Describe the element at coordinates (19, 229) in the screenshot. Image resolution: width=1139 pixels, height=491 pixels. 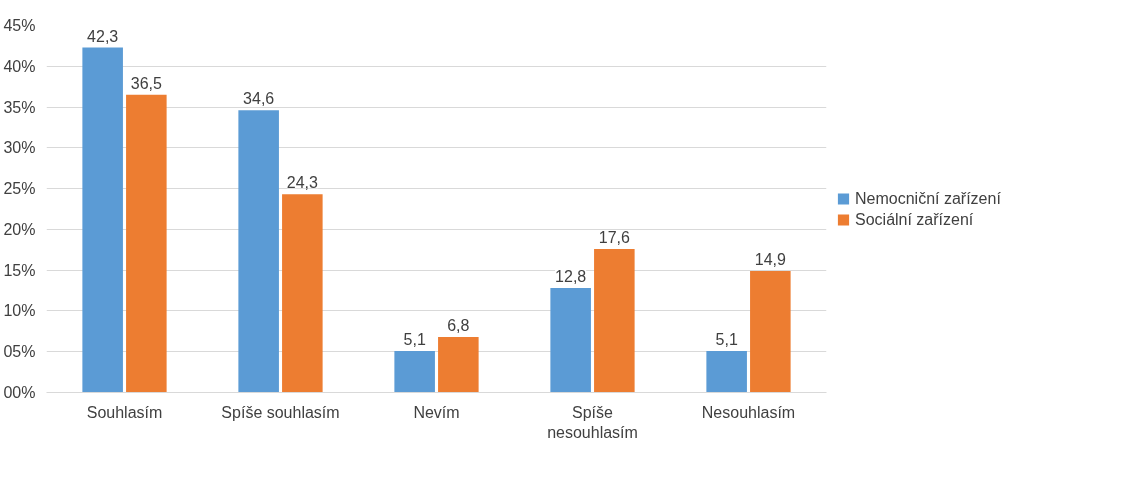
I see `y-tick-label: 20%` at that location.